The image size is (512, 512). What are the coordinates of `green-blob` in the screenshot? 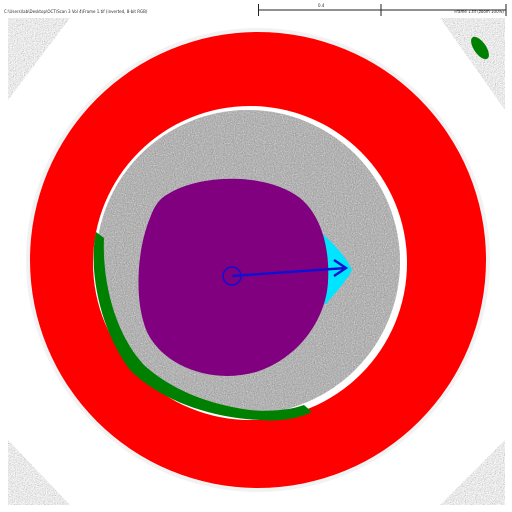 It's located at (480, 48).